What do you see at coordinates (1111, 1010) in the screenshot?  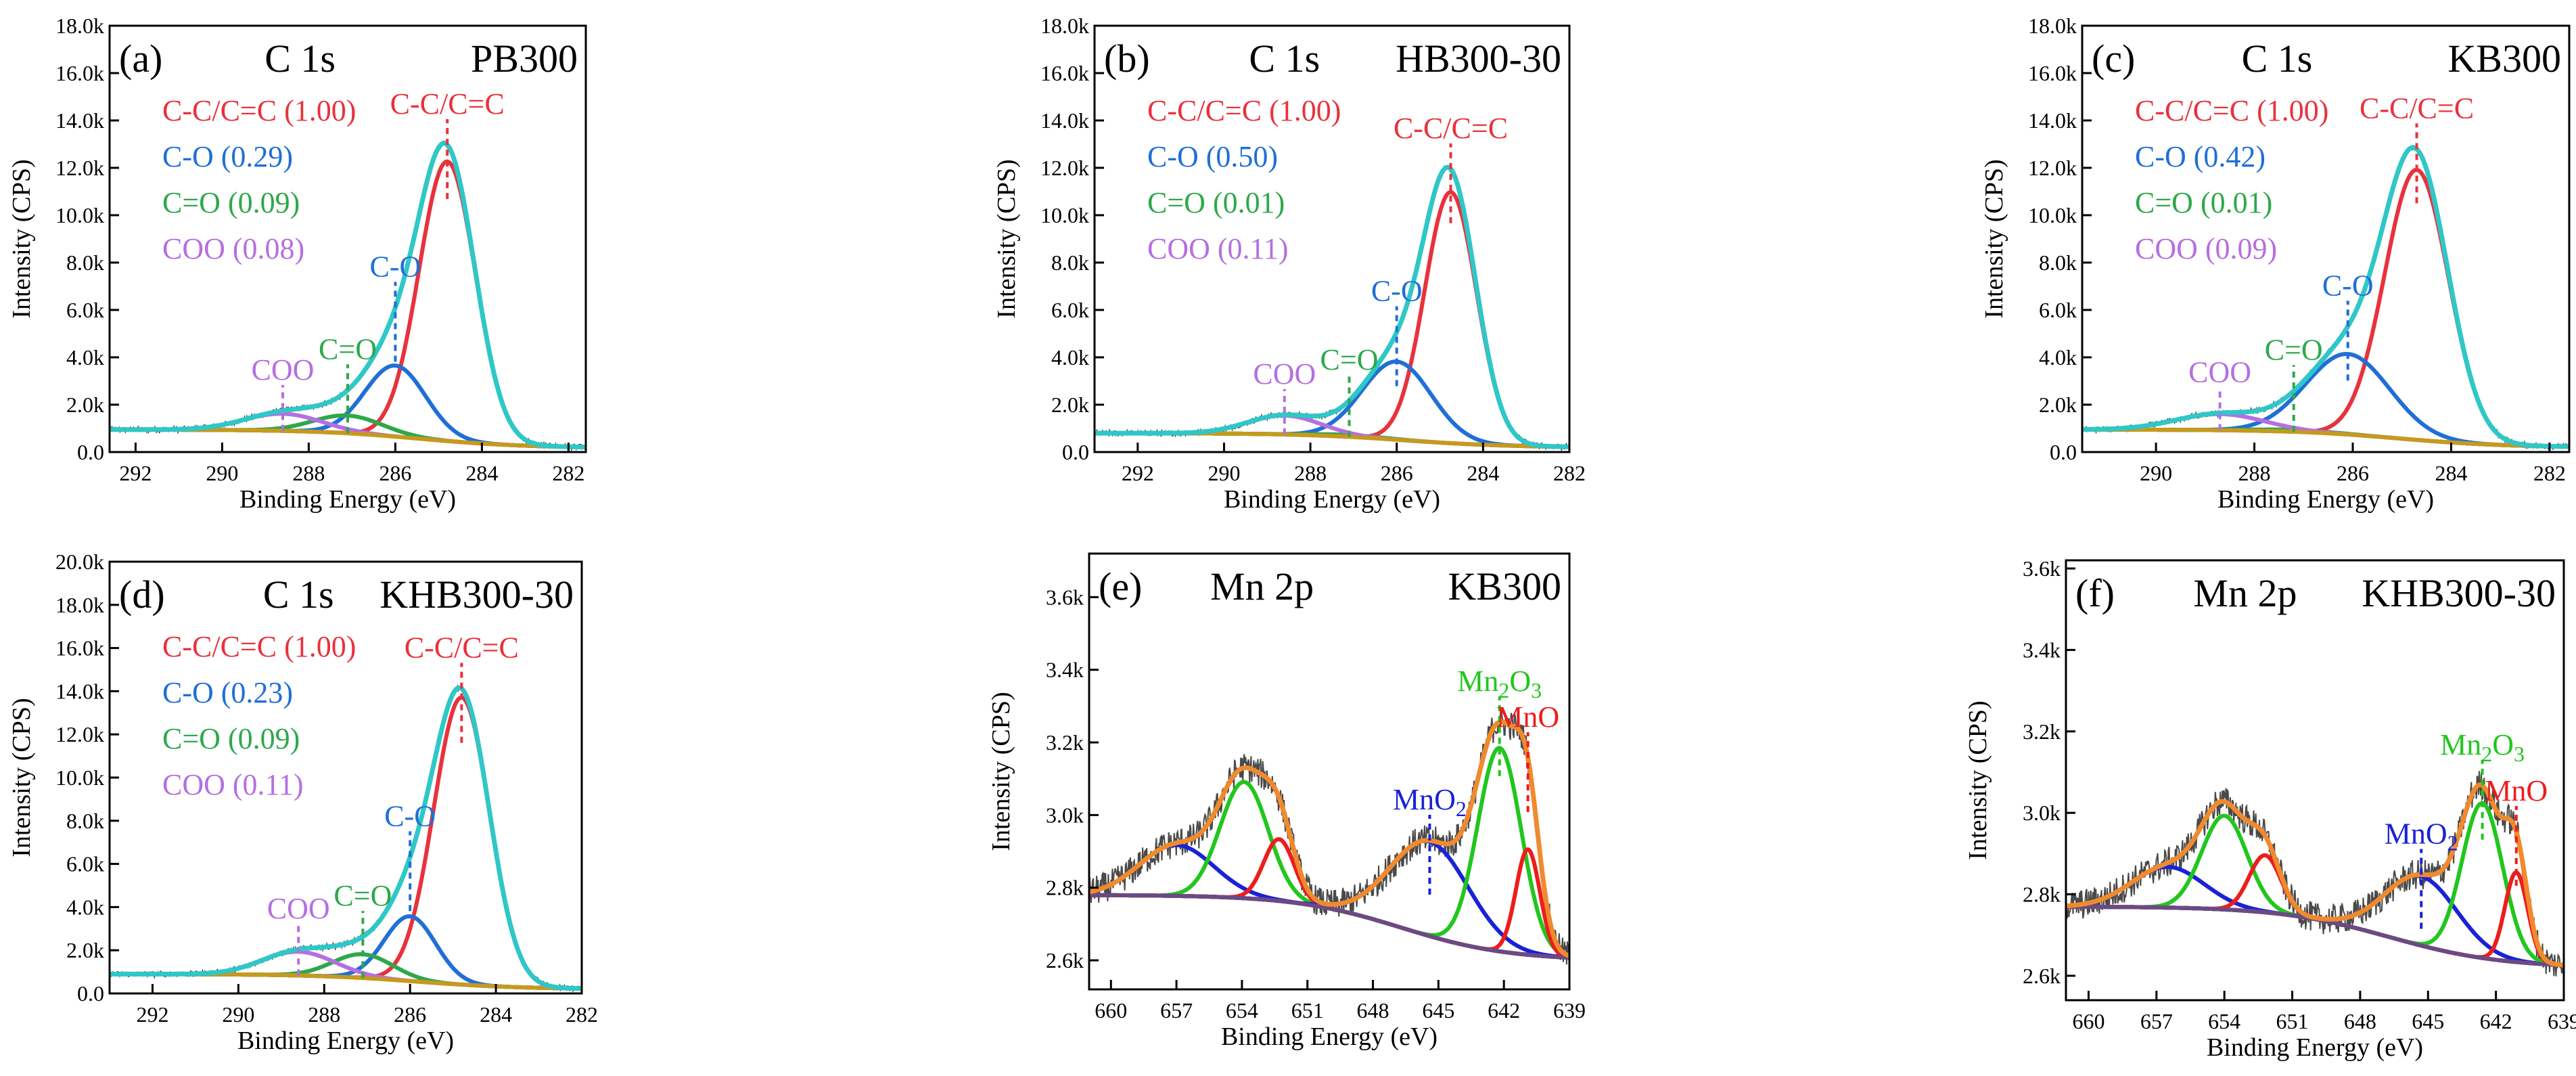 I see `x-tick-label: 660` at bounding box center [1111, 1010].